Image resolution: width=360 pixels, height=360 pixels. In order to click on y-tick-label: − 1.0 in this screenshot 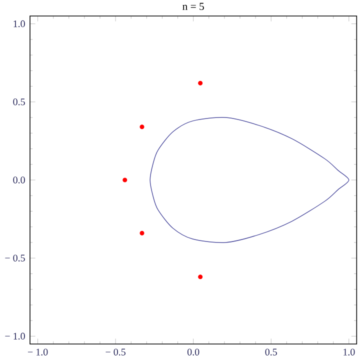, I will do `click(15, 336)`.